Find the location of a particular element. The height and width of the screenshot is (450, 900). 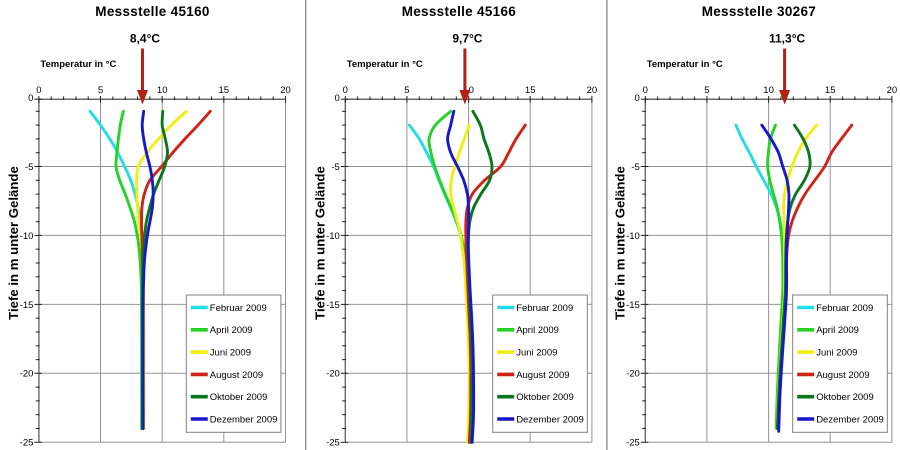

svg-text: 9,7°C is located at coordinates (467, 39).